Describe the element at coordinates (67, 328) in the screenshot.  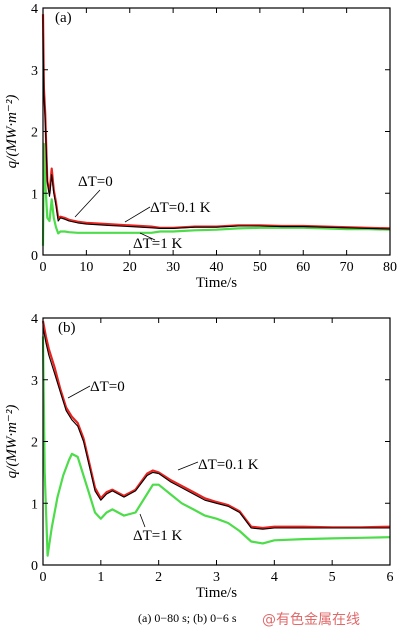
I see `panel-label-1: (b)` at that location.